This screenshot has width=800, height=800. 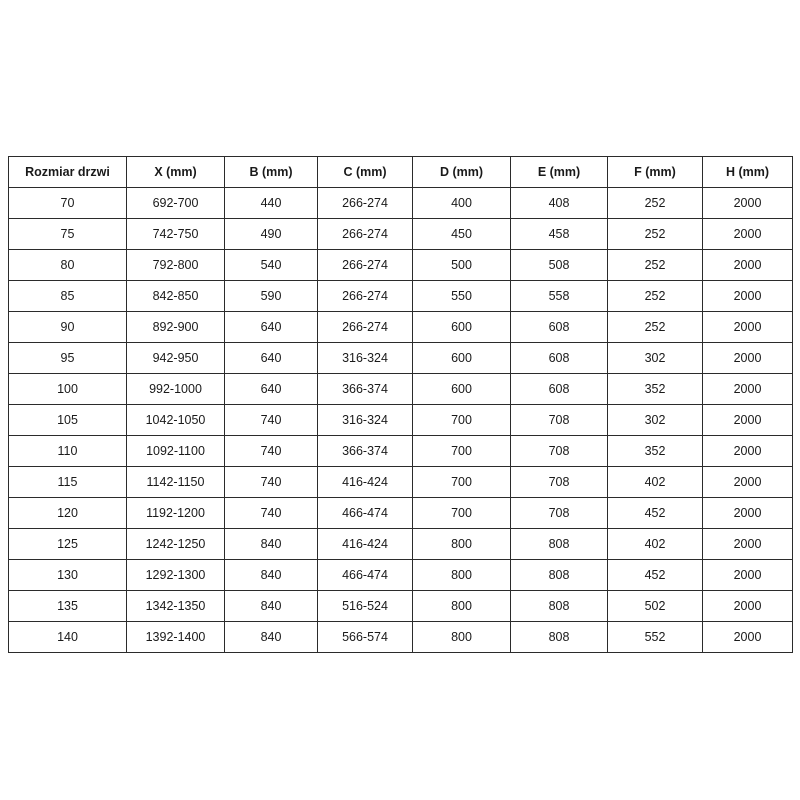 I want to click on table-cell: 502, so click(x=655, y=606).